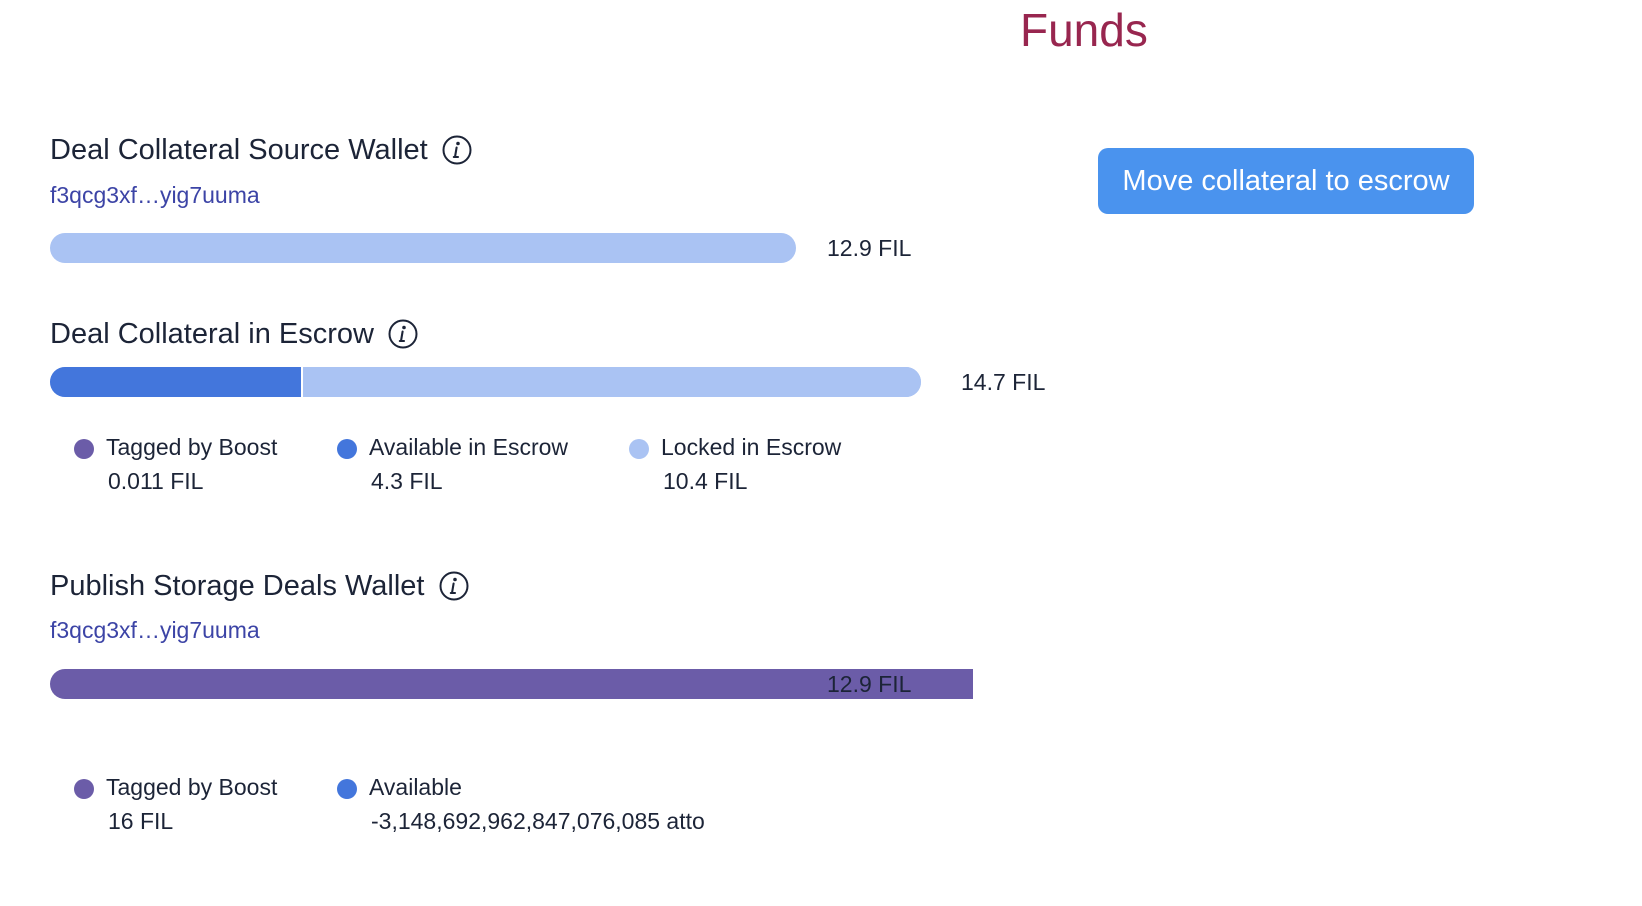 Image resolution: width=1642 pixels, height=906 pixels. I want to click on legend-value: -3,148,692,962,847,076,085 atto, so click(538, 821).